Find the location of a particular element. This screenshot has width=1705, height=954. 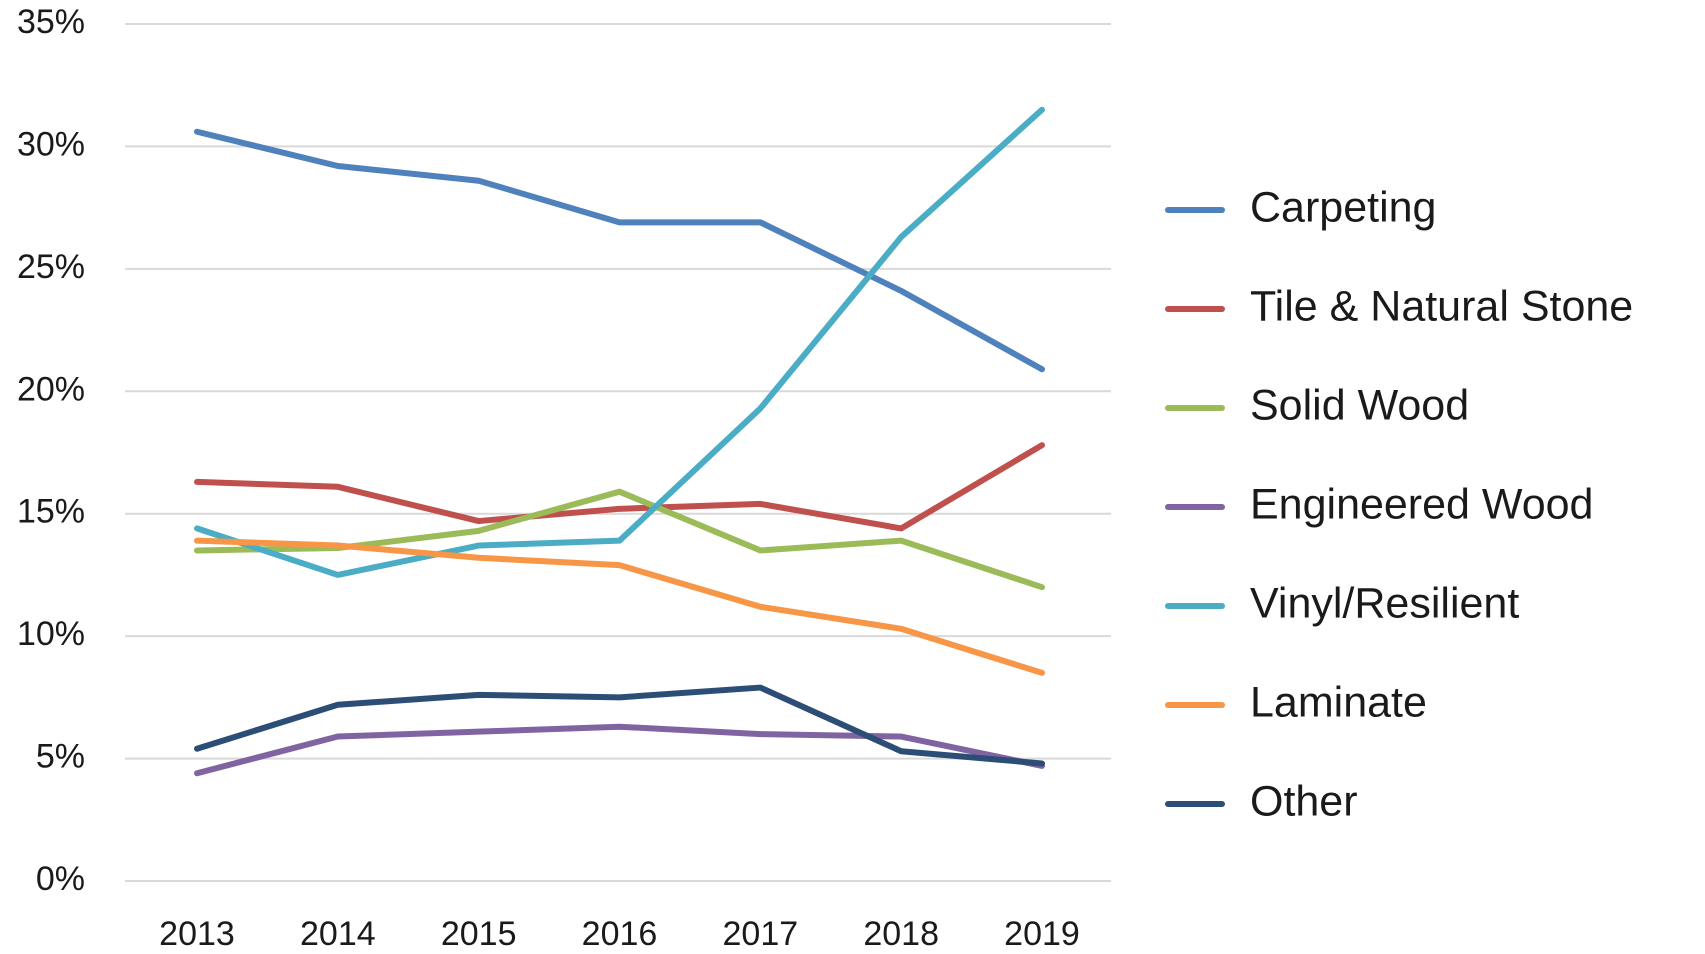

x-tick-label: 2015 is located at coordinates (479, 934).